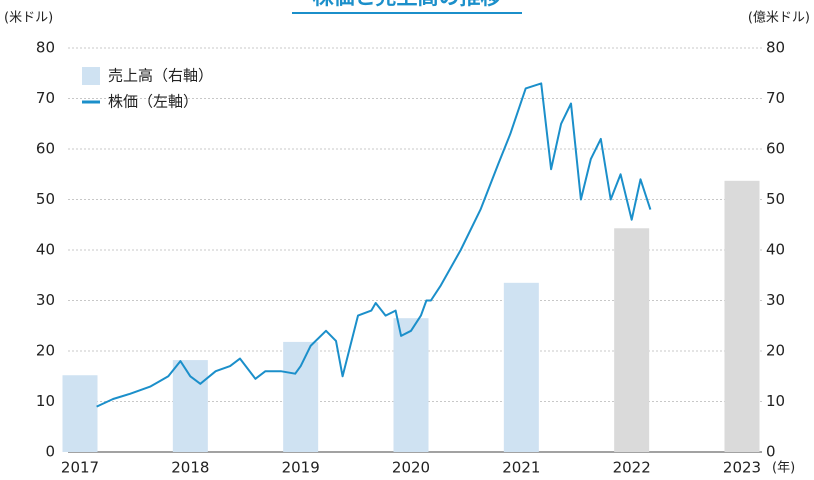 The image size is (814, 480). What do you see at coordinates (80, 468) in the screenshot?
I see `x-tick-label: 2017` at bounding box center [80, 468].